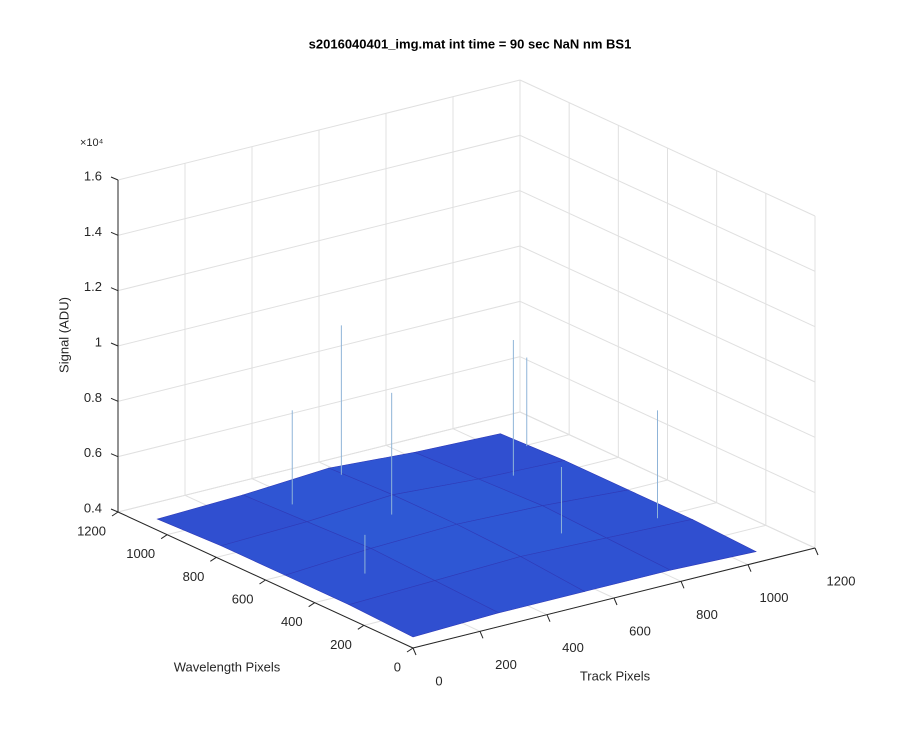 Image resolution: width=900 pixels, height=750 pixels. I want to click on y-tick-label: 200, so click(341, 644).